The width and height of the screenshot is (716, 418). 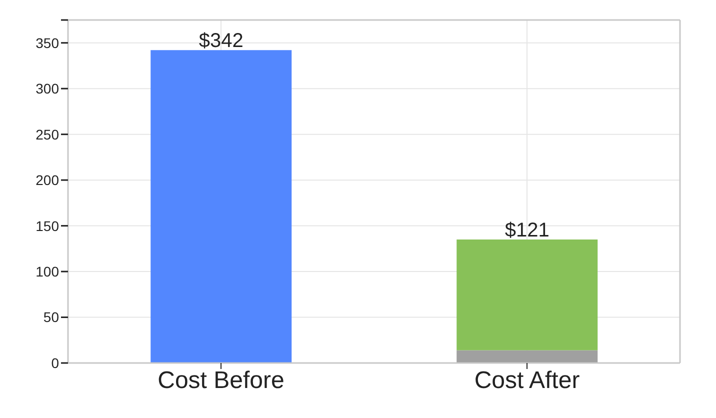 I want to click on data-label: $121, so click(x=527, y=231).